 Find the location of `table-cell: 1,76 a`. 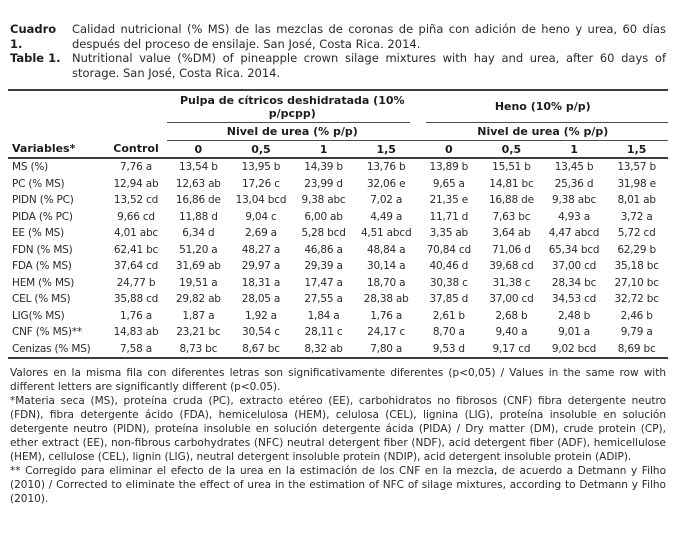

table-cell: 1,76 a is located at coordinates (386, 315).